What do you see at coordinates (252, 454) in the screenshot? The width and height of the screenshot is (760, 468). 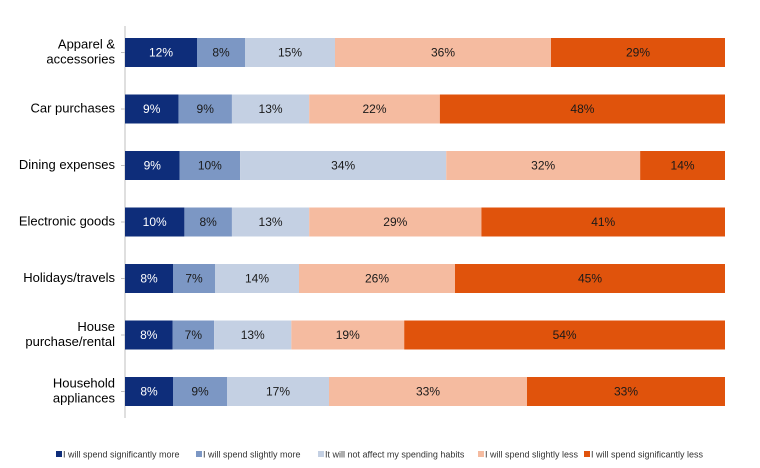 I see `legend-label: I will spend slightly more` at bounding box center [252, 454].